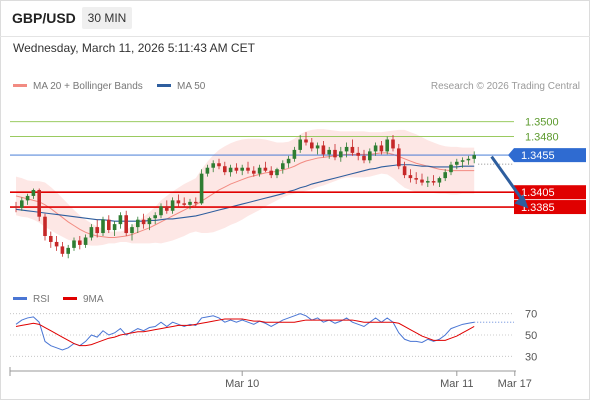 This screenshot has width=590, height=400. What do you see at coordinates (531, 315) in the screenshot?
I see `rsi-tick-70: 70` at bounding box center [531, 315].